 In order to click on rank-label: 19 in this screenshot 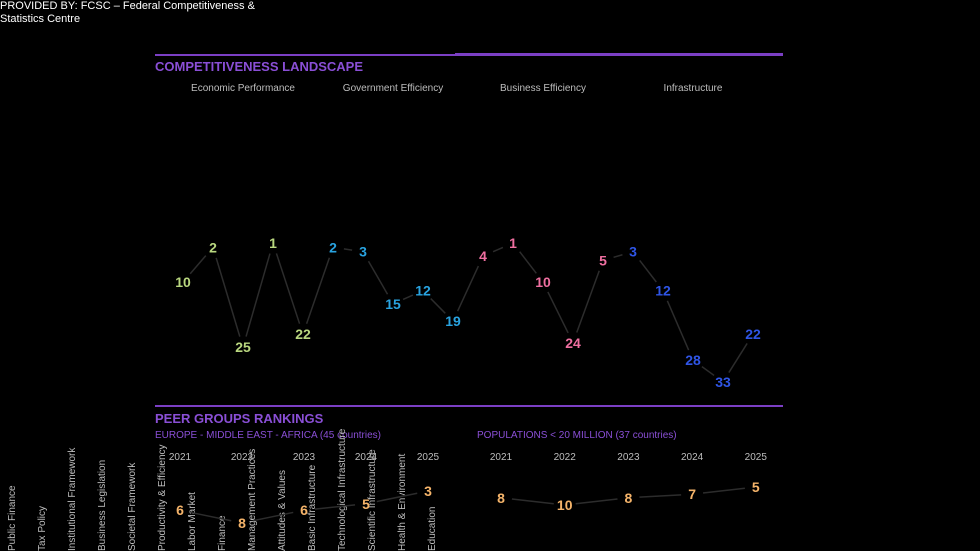, I will do `click(453, 321)`.